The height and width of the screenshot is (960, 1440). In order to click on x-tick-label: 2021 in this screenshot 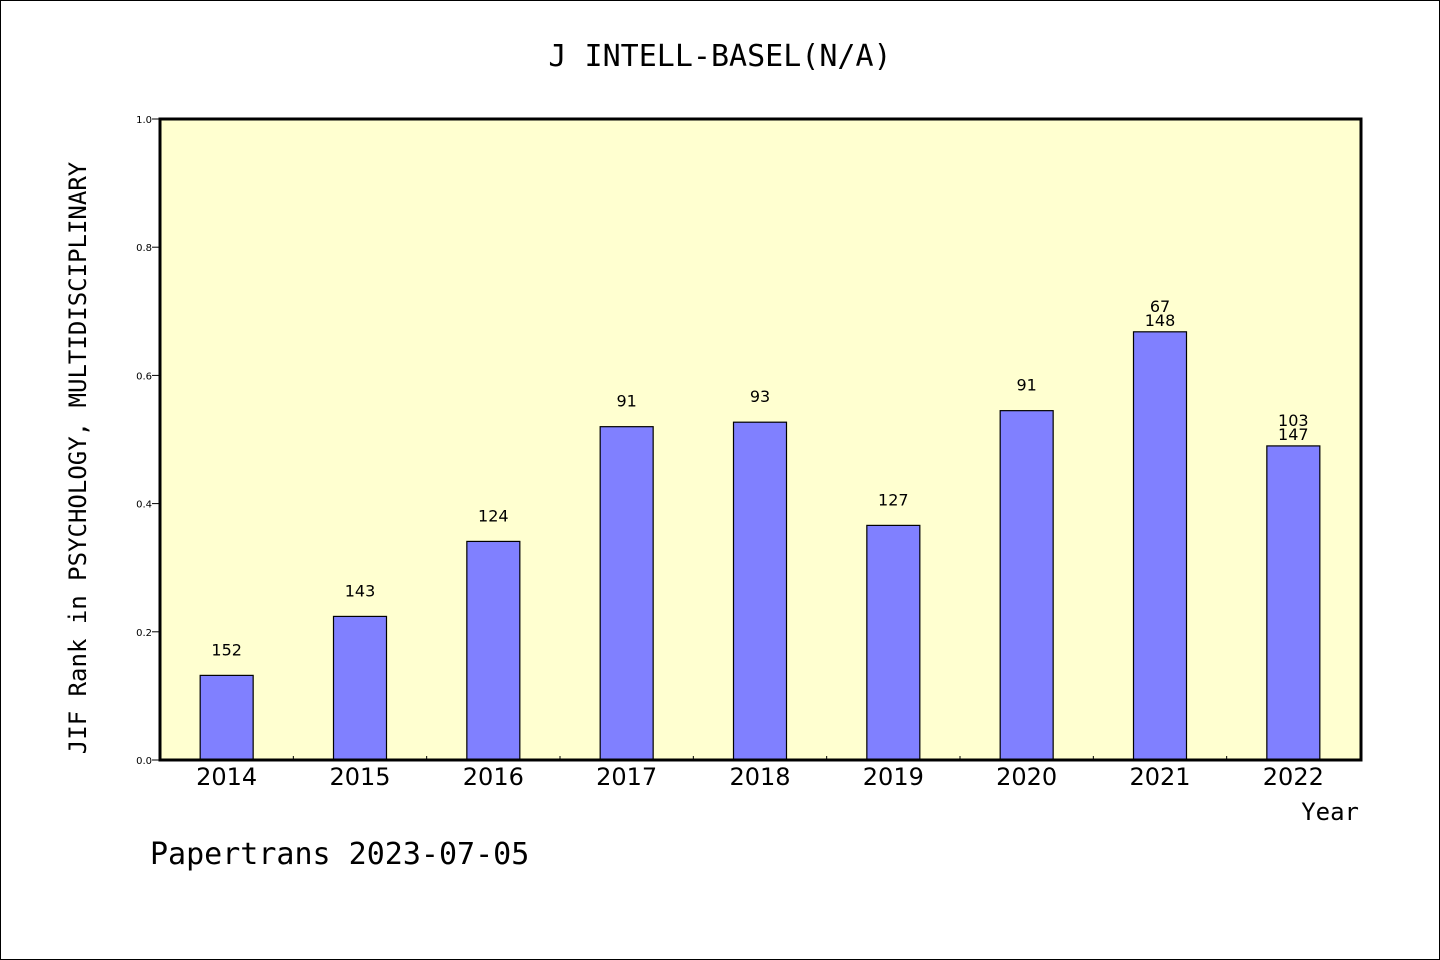, I will do `click(1159, 777)`.